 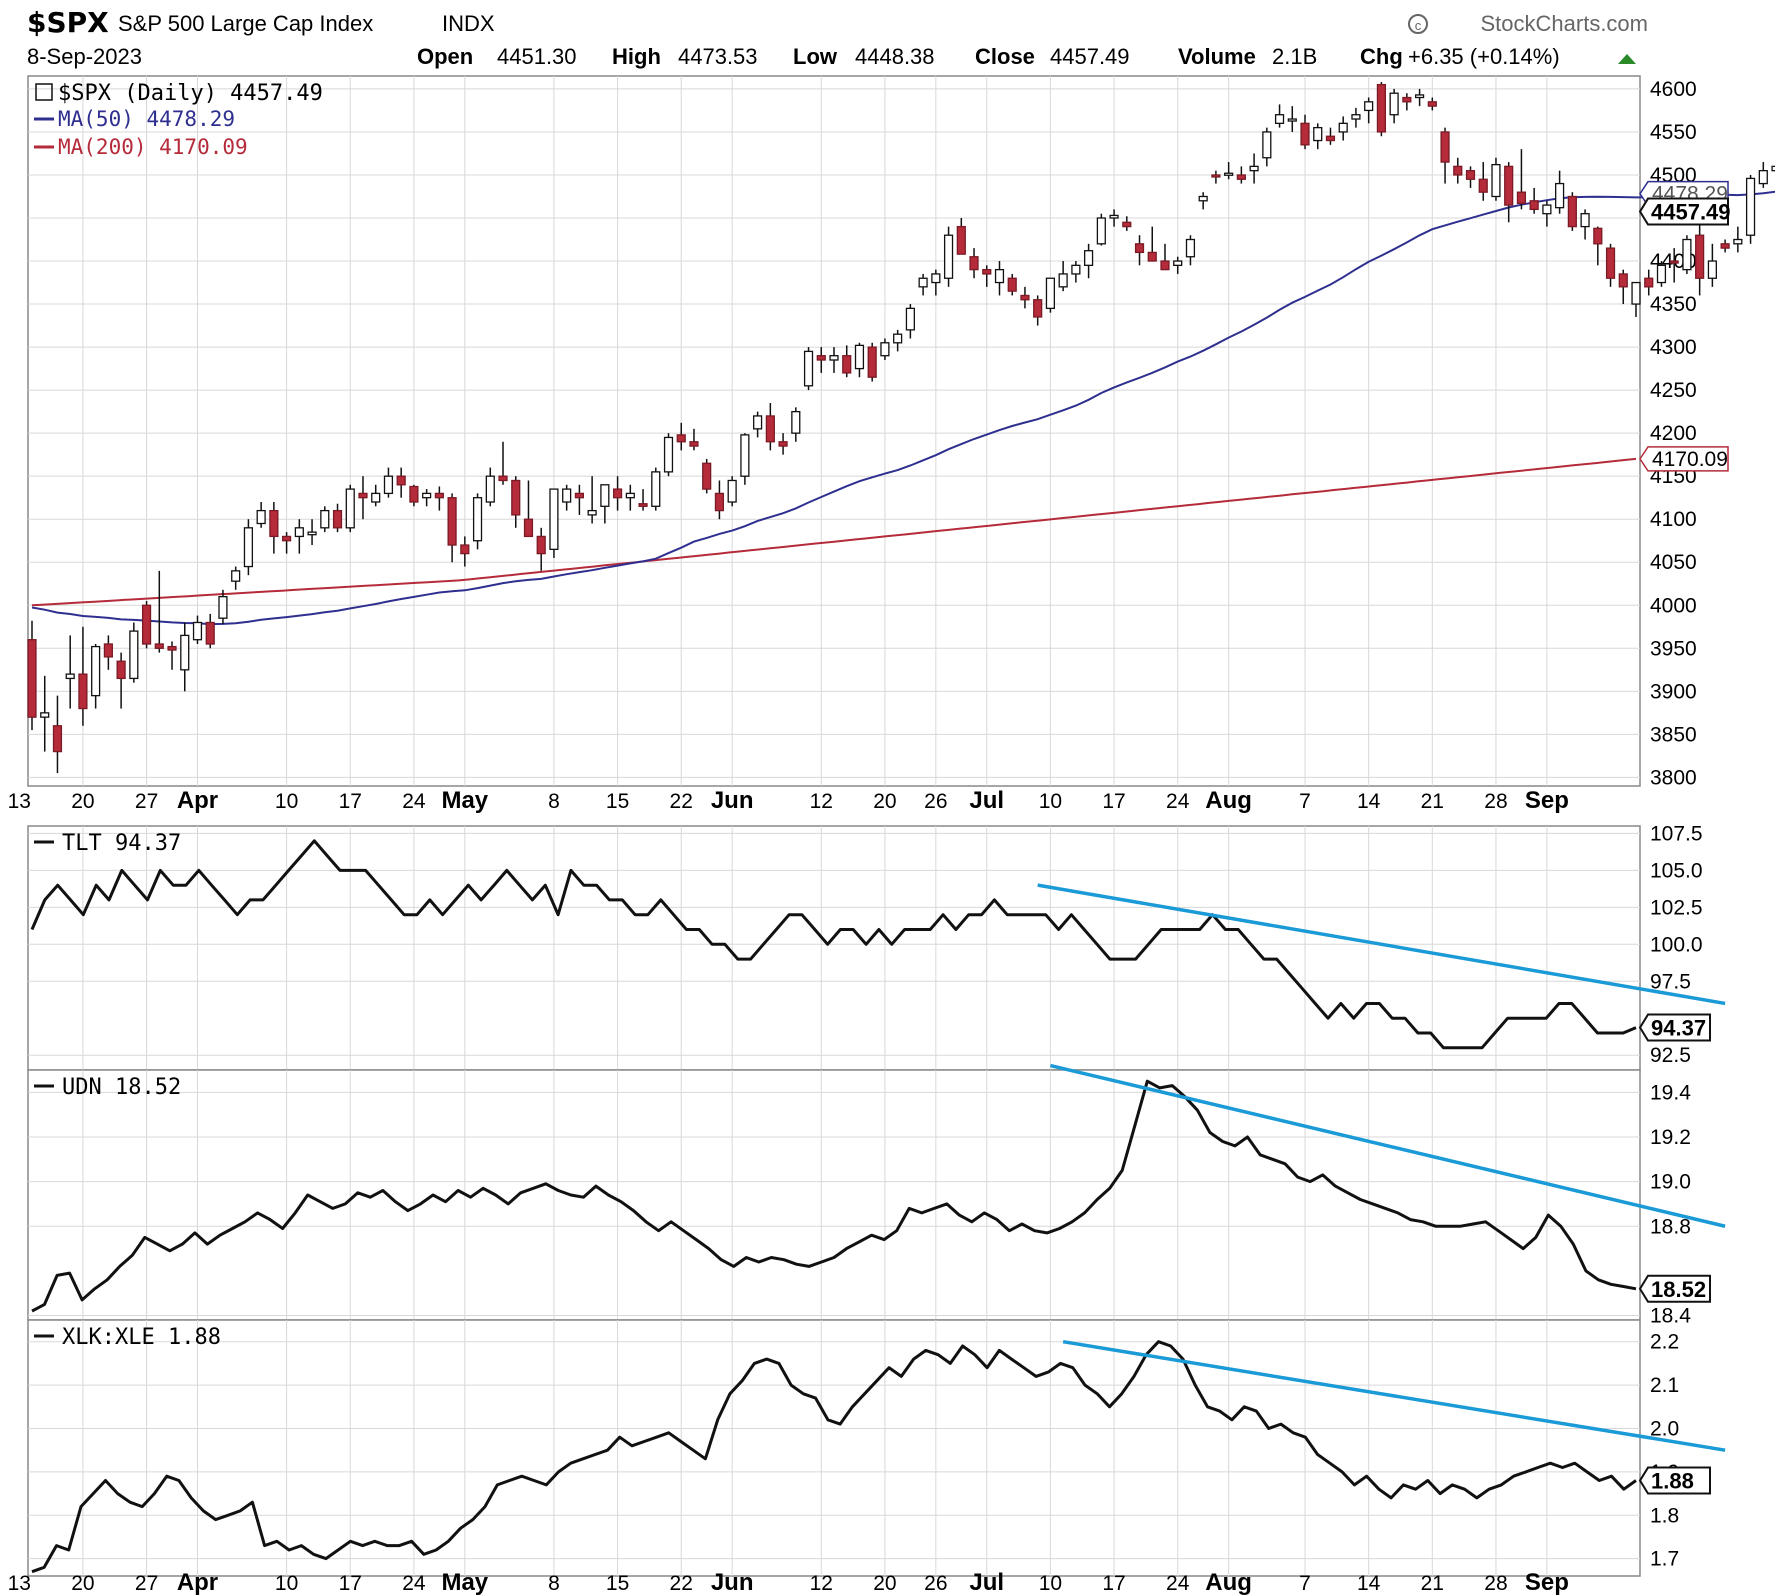 I want to click on brand: StockCharts.com, so click(x=1565, y=23).